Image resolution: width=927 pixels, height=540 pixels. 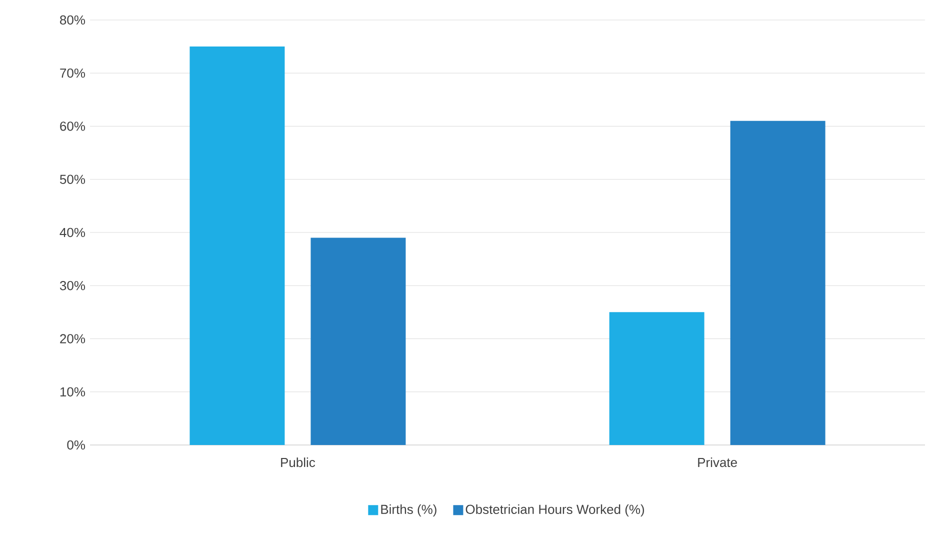 I want to click on legend-label: Obstetrician Hours Worked (%), so click(x=555, y=510).